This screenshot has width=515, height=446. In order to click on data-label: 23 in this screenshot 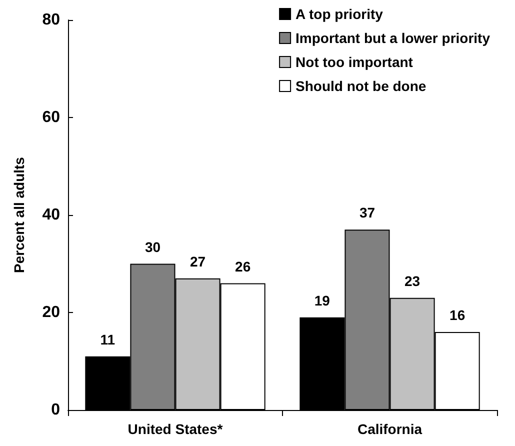, I will do `click(412, 280)`.